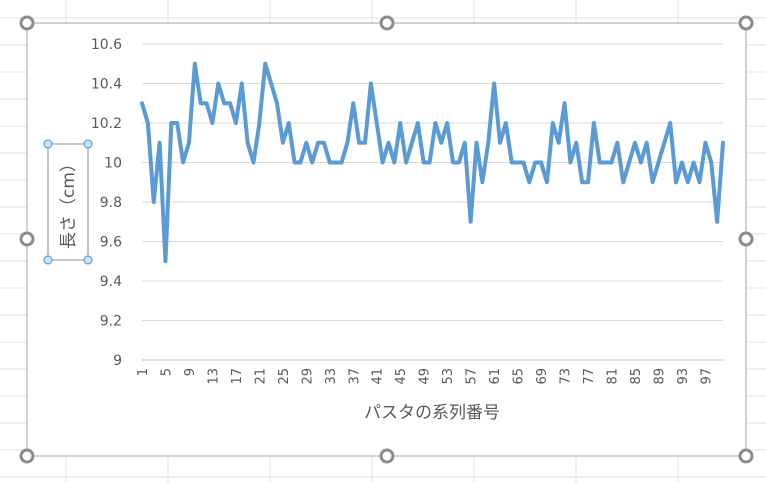  Describe the element at coordinates (27, 456) in the screenshot. I see `resize-handle-bottom-left` at that location.